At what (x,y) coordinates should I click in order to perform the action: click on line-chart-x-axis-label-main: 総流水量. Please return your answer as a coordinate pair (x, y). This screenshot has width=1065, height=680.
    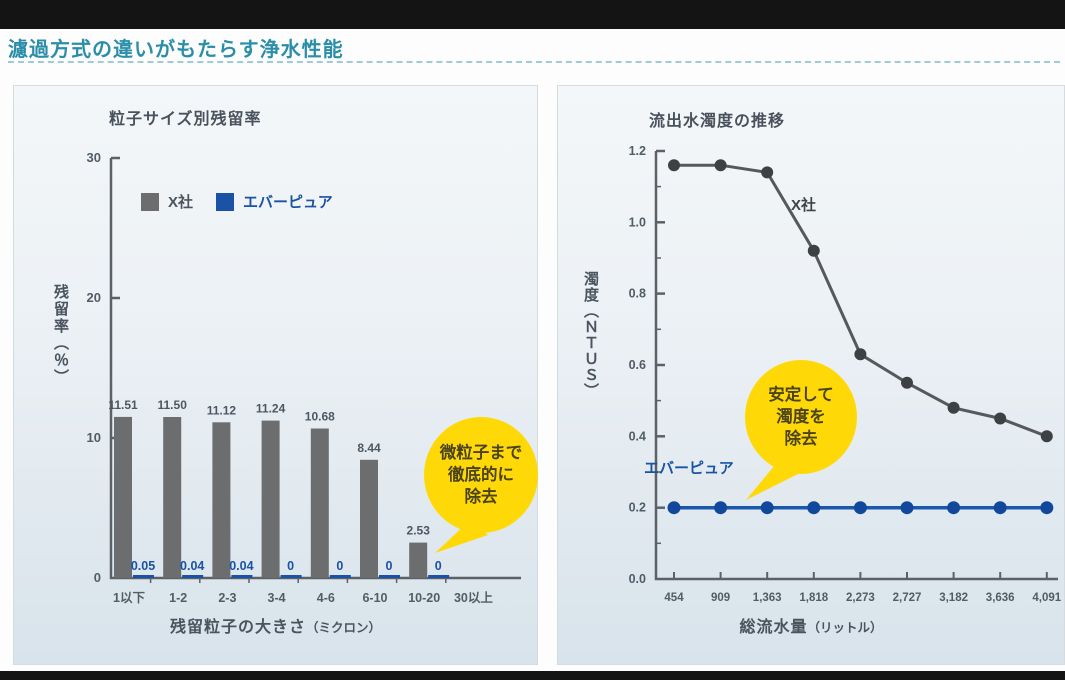
    Looking at the image, I should click on (773, 627).